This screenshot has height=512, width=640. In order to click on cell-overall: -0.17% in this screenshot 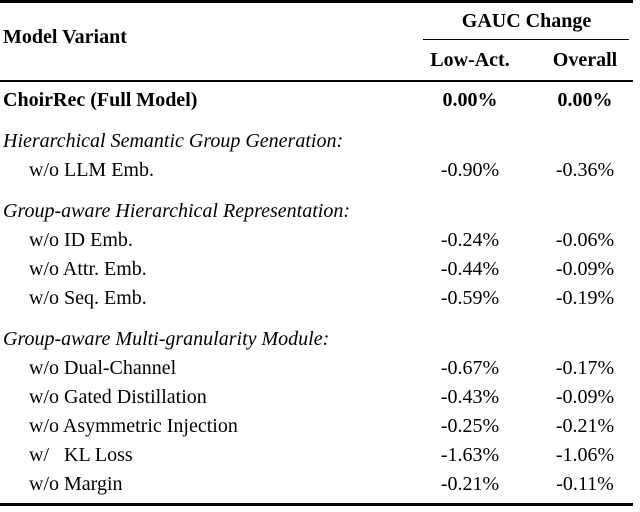, I will do `click(585, 368)`.